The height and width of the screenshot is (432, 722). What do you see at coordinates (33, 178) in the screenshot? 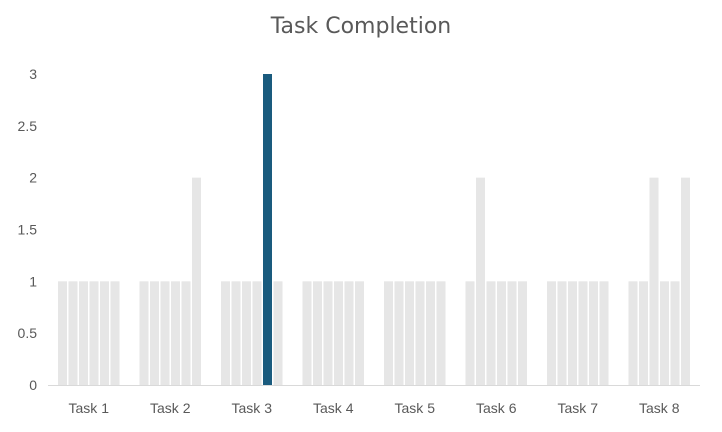
I see `y-tick-label: 2` at bounding box center [33, 178].